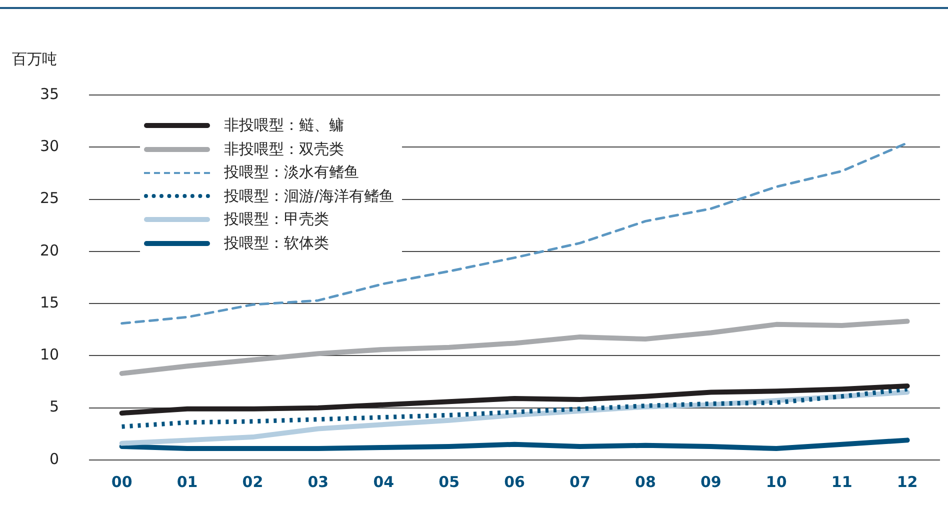 The height and width of the screenshot is (511, 948). I want to click on x-tick-label: 11, so click(841, 481).